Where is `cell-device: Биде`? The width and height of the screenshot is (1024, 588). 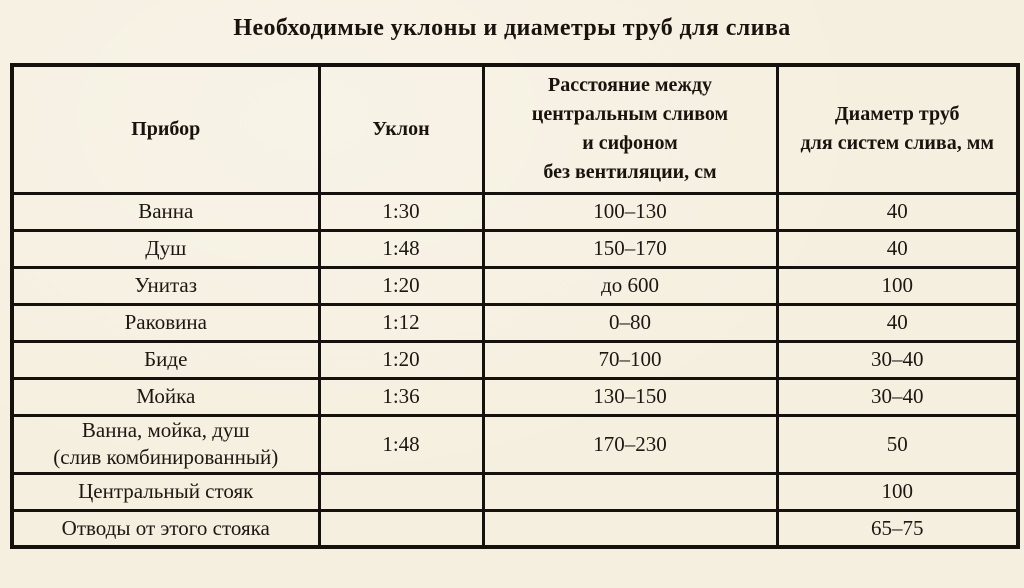
cell-device: Биде is located at coordinates (165, 359).